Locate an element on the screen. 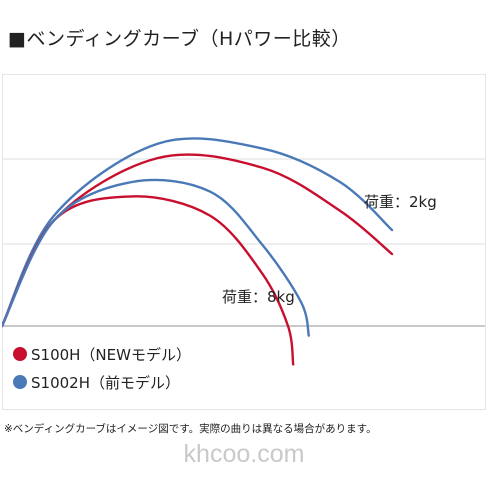  load-label-1: 荷重：2kg is located at coordinates (400, 202).